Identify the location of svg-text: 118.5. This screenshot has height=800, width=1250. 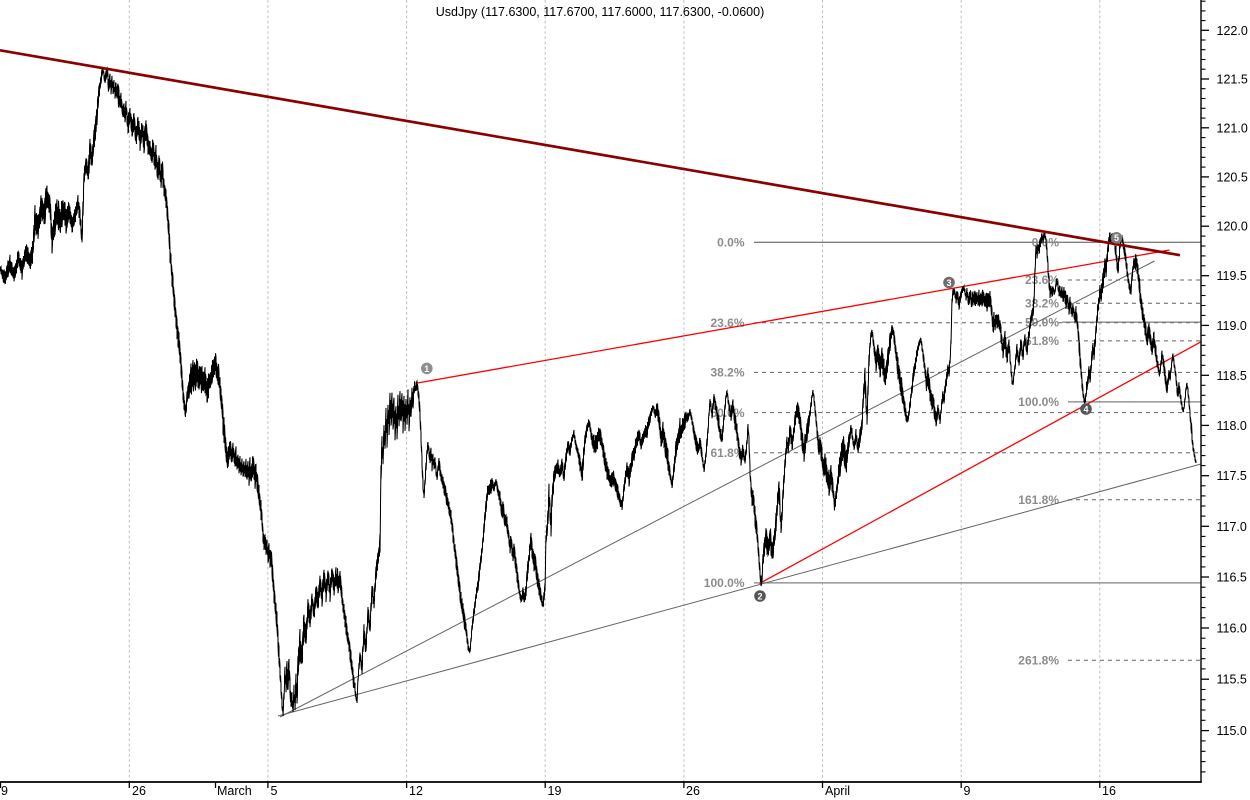
(1232, 376).